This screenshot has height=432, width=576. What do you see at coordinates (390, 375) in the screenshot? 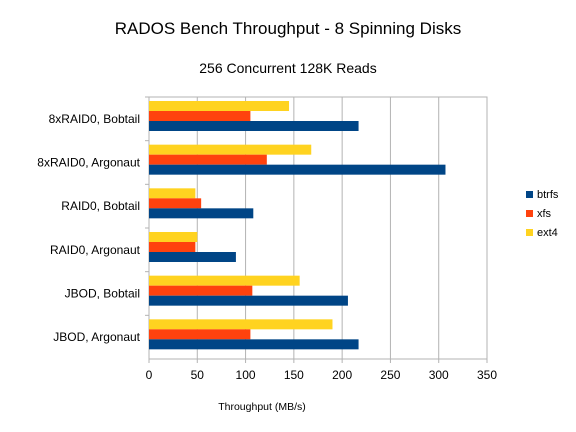
I see `x-tick-label: 250` at bounding box center [390, 375].